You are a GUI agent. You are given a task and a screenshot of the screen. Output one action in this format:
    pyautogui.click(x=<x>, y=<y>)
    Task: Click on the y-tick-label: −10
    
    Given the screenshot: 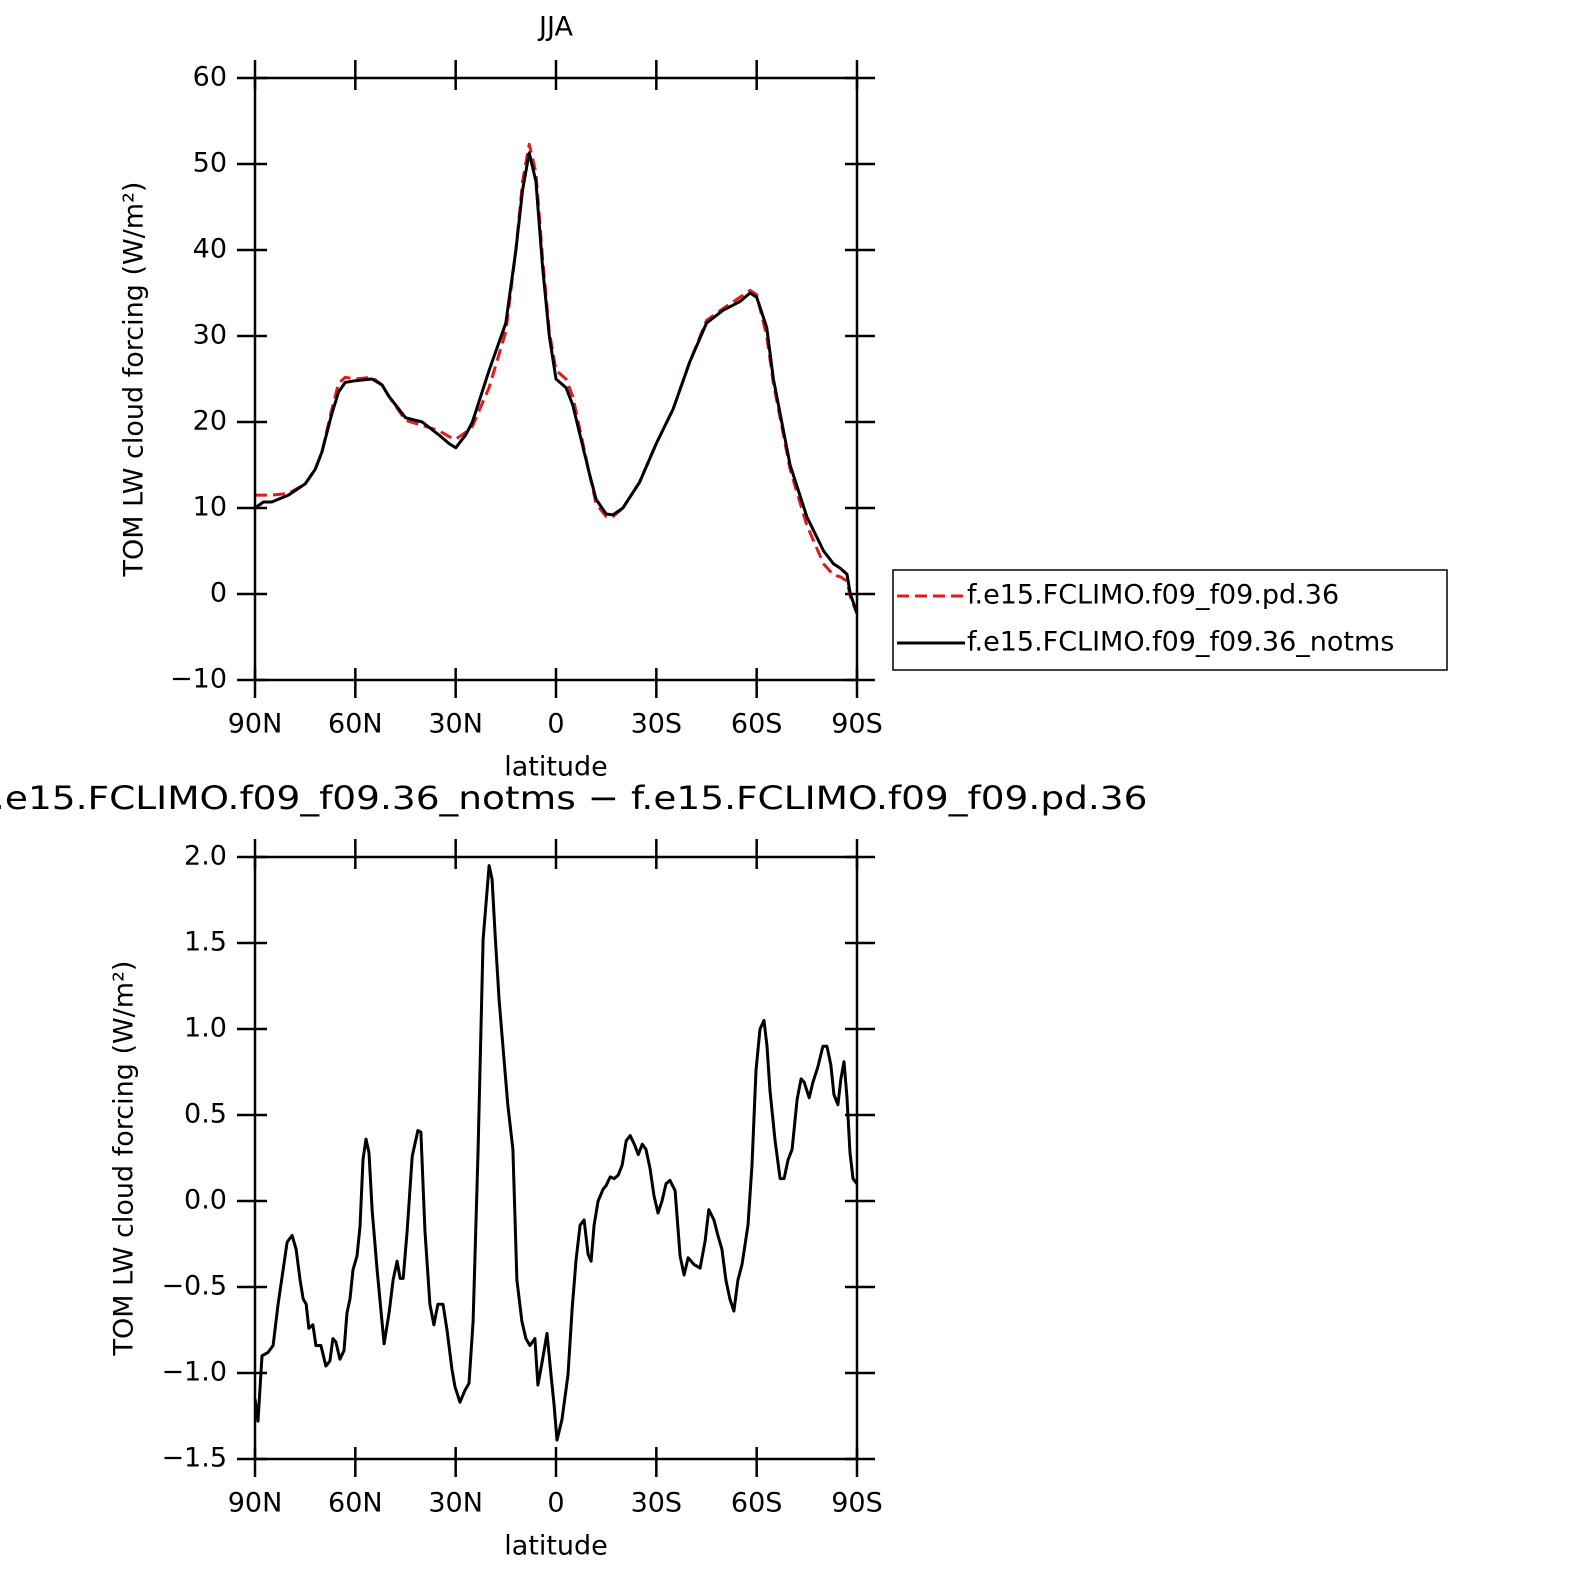 What is the action you would take?
    pyautogui.click(x=198, y=679)
    